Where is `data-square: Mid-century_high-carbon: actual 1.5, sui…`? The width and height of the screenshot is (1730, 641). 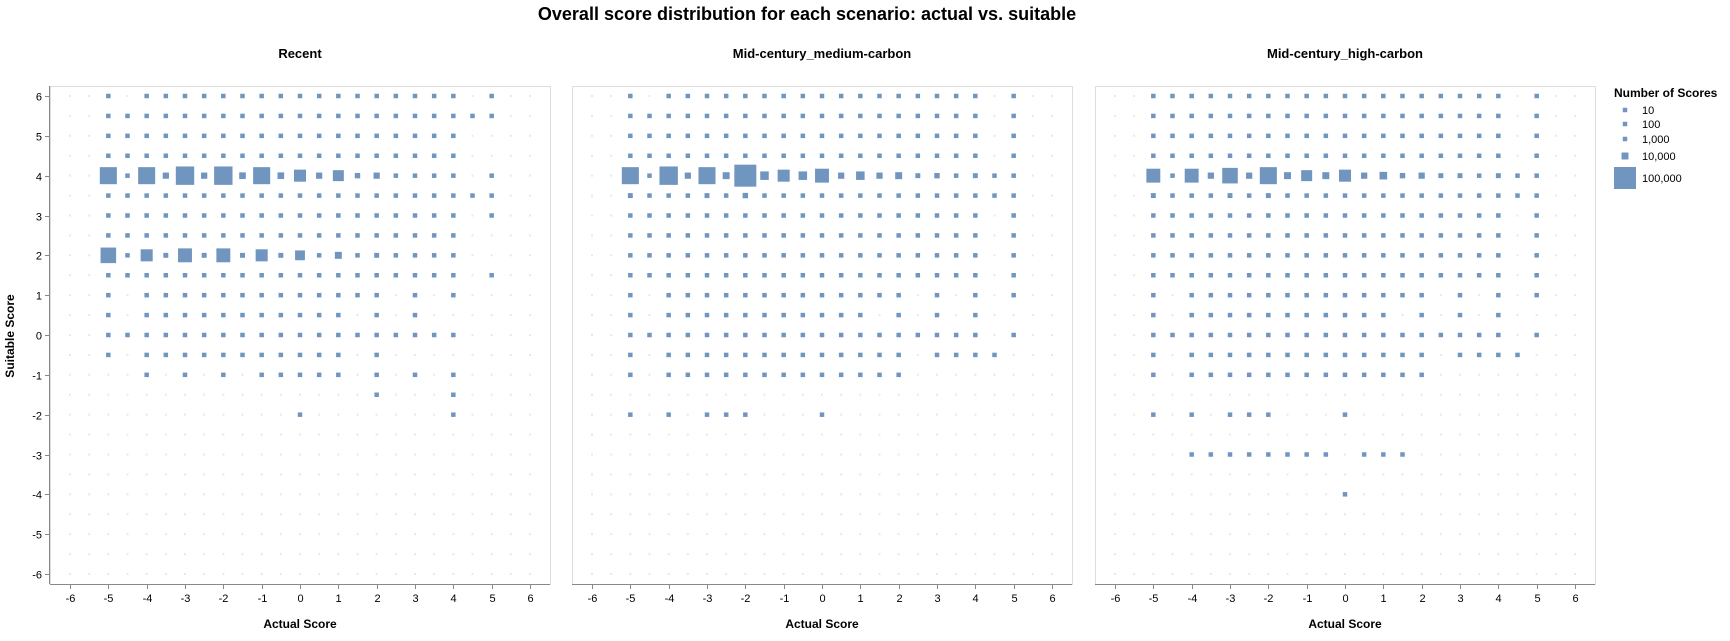 data-square: Mid-century_high-carbon: actual 1.5, sui… is located at coordinates (1402, 195).